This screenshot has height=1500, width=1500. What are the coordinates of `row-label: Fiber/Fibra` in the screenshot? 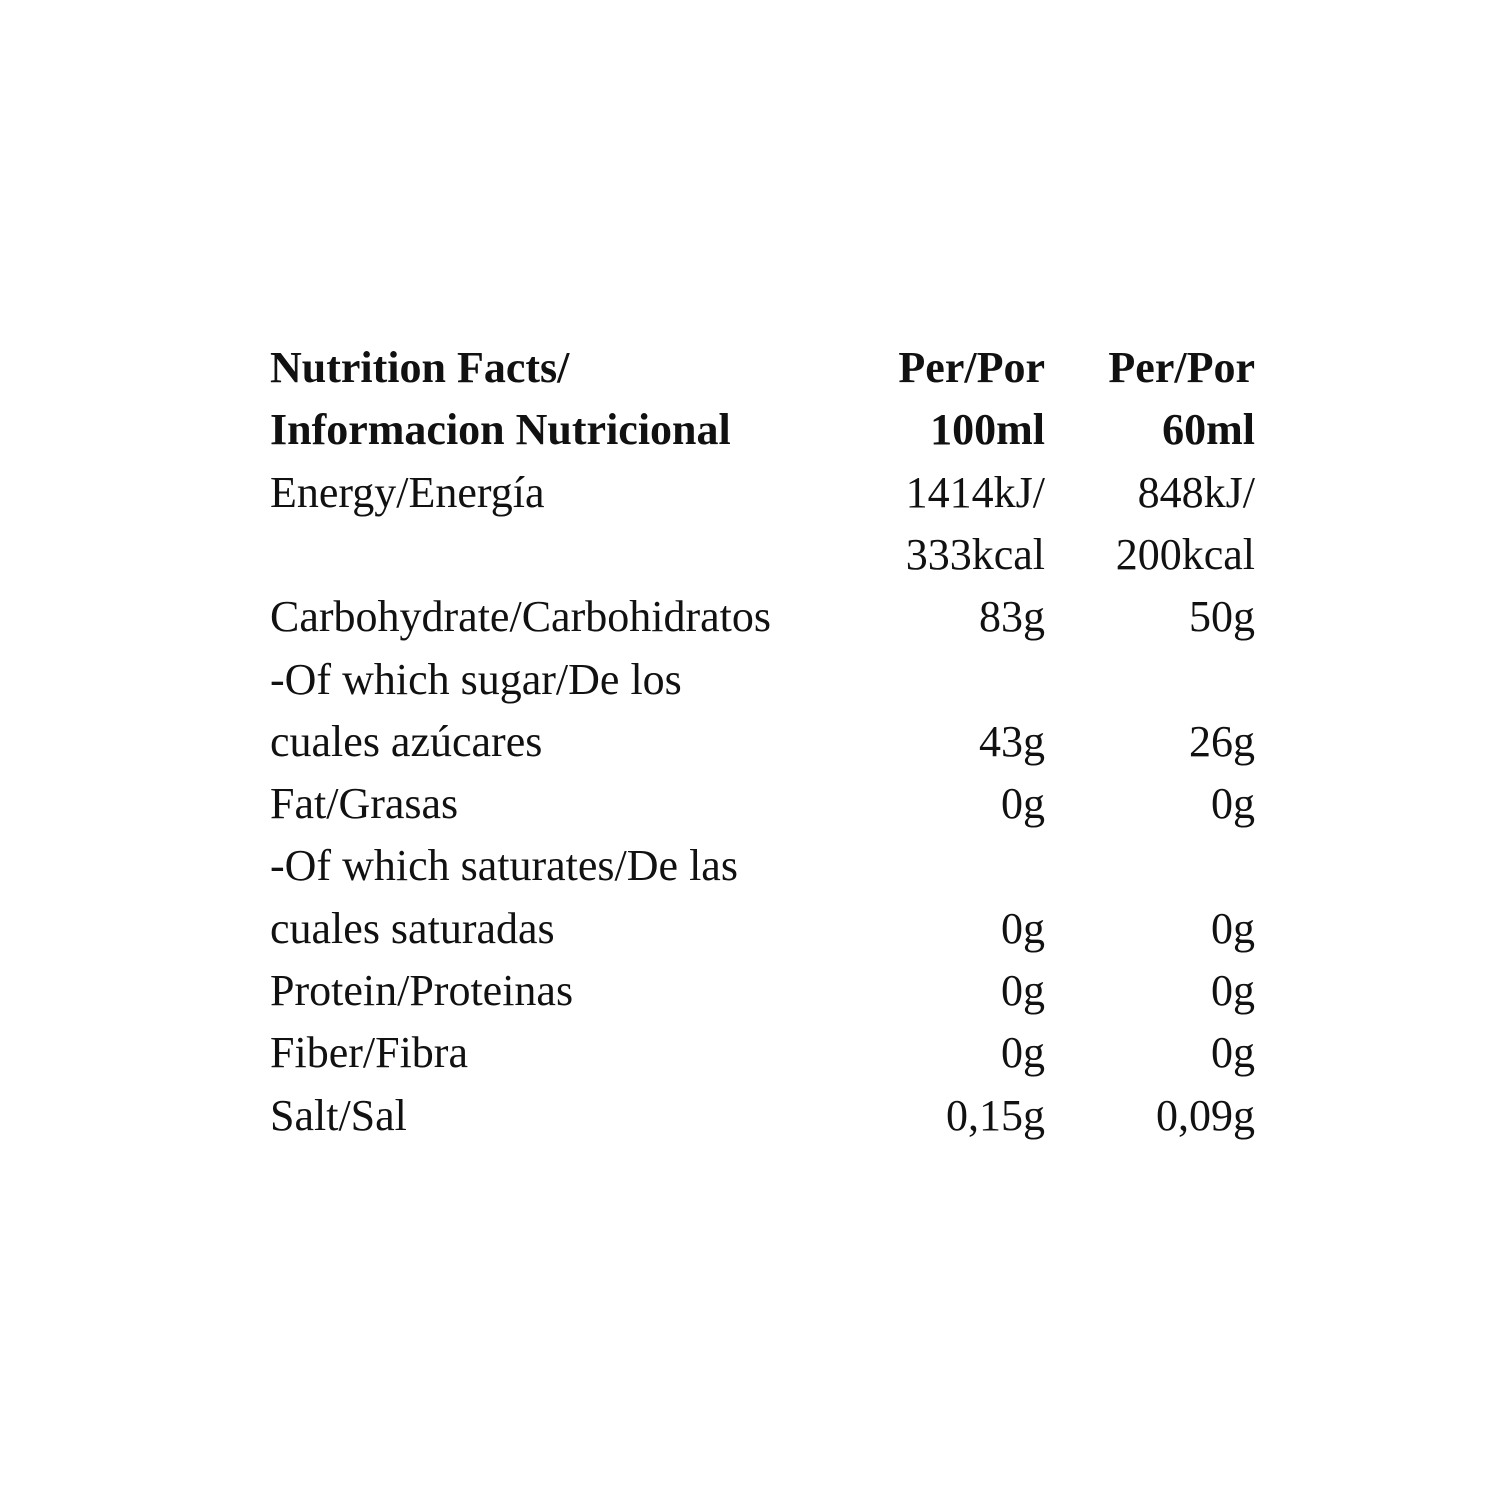 It's located at (369, 1053).